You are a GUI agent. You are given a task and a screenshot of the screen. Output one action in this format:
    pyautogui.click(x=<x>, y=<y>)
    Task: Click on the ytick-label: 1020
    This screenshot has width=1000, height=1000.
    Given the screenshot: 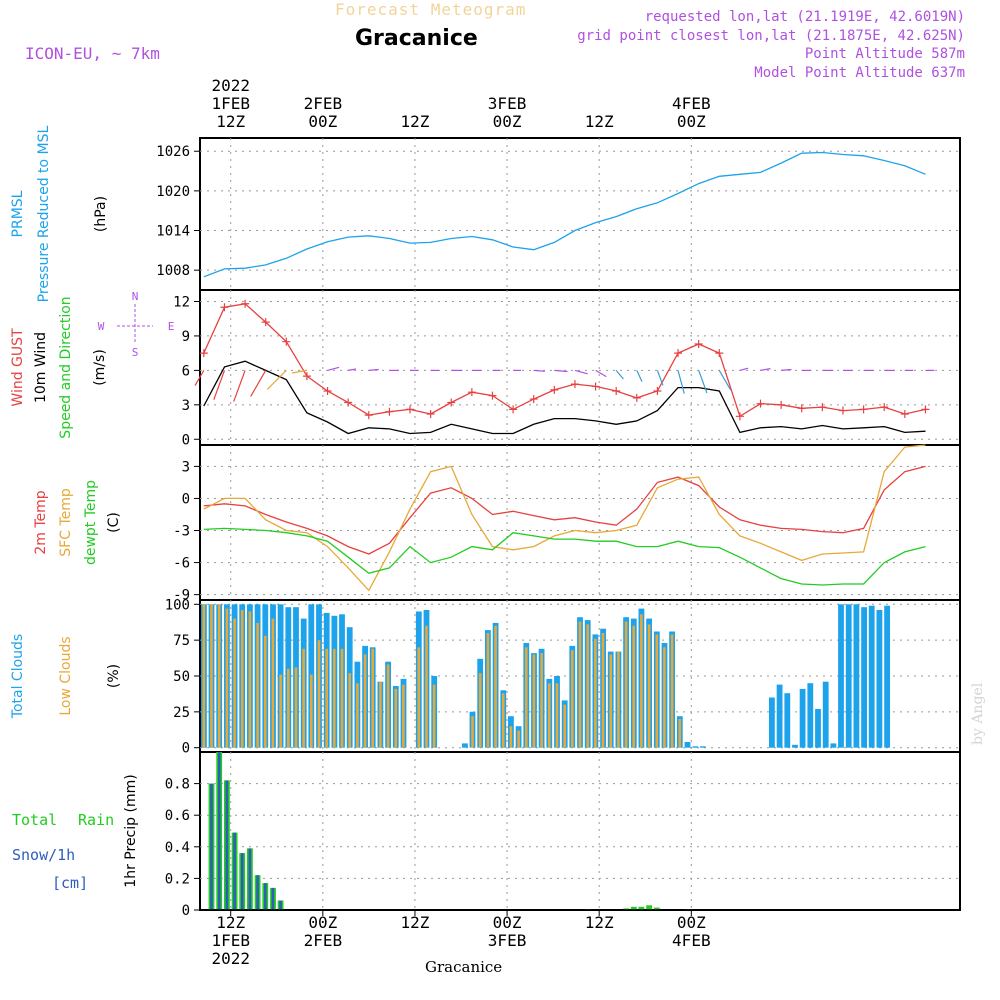 What is the action you would take?
    pyautogui.click(x=173, y=192)
    